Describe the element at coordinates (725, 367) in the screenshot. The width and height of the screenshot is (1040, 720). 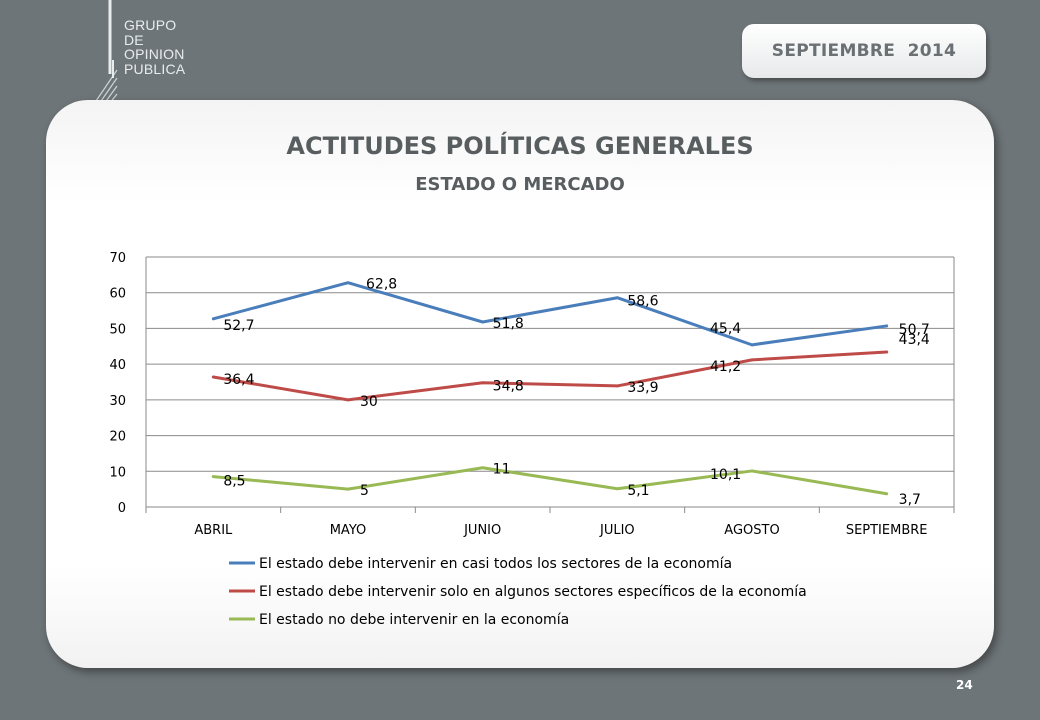
I see `data-label-s1-4: 41,2` at that location.